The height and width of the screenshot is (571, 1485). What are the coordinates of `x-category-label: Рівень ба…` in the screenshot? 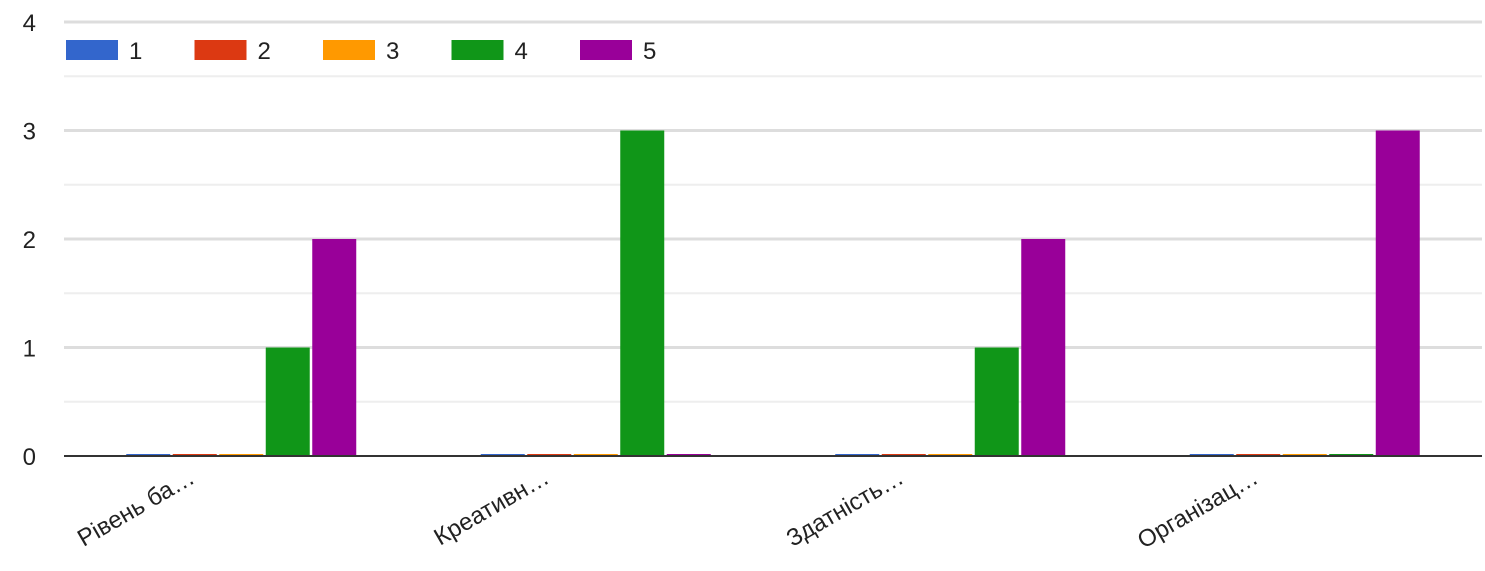 It's located at (136, 508).